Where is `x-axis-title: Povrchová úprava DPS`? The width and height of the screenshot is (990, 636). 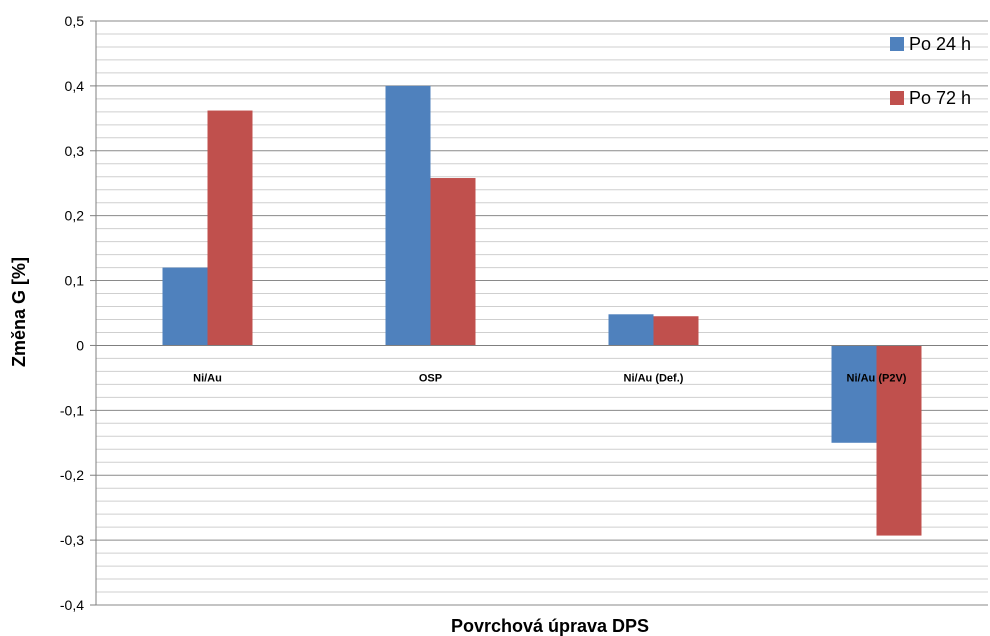 x-axis-title: Povrchová úprava DPS is located at coordinates (550, 626).